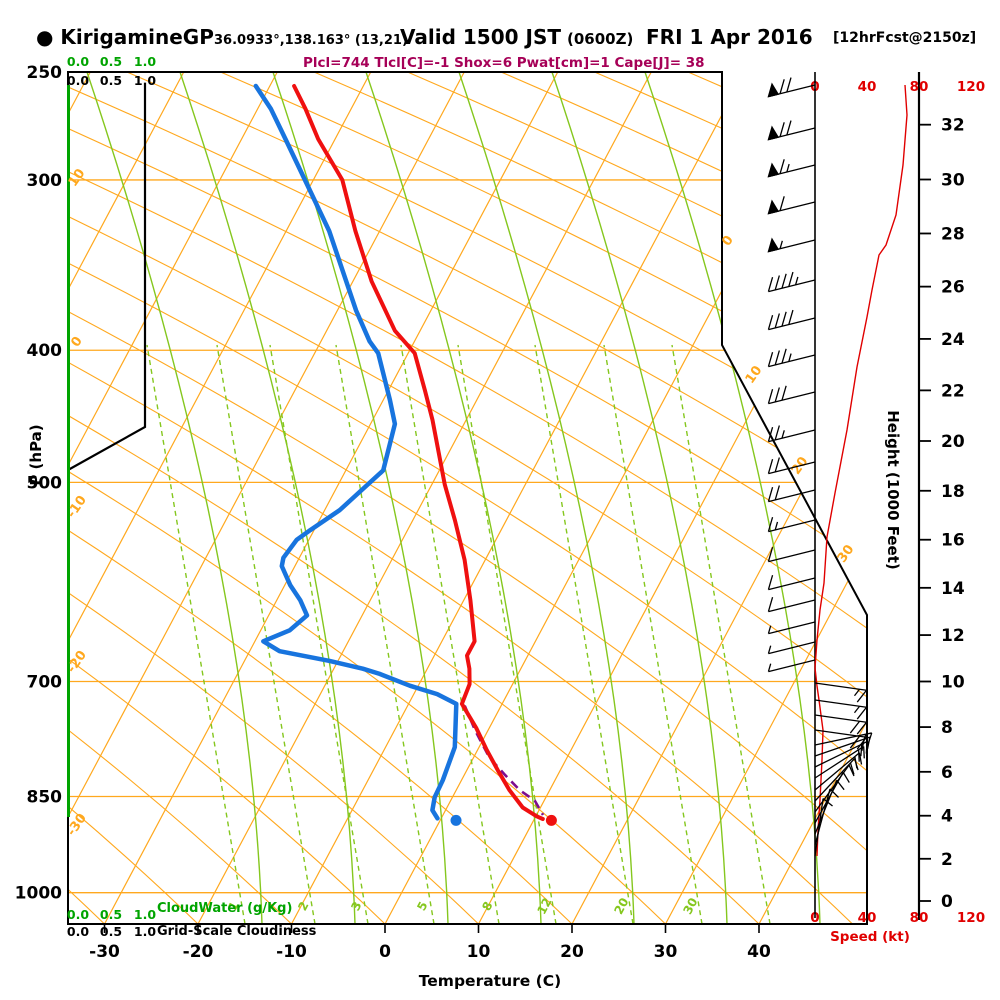 The height and width of the screenshot is (1000, 1000). Describe the element at coordinates (479, 952) in the screenshot. I see `temperature-tick-label: 10` at that location.